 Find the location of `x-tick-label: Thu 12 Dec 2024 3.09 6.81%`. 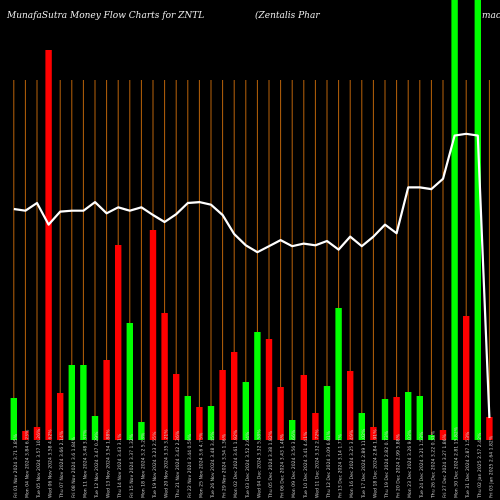

x-tick-label: Thu 12 Dec 2024 3.09 6.81% is located at coordinates (329, 464).